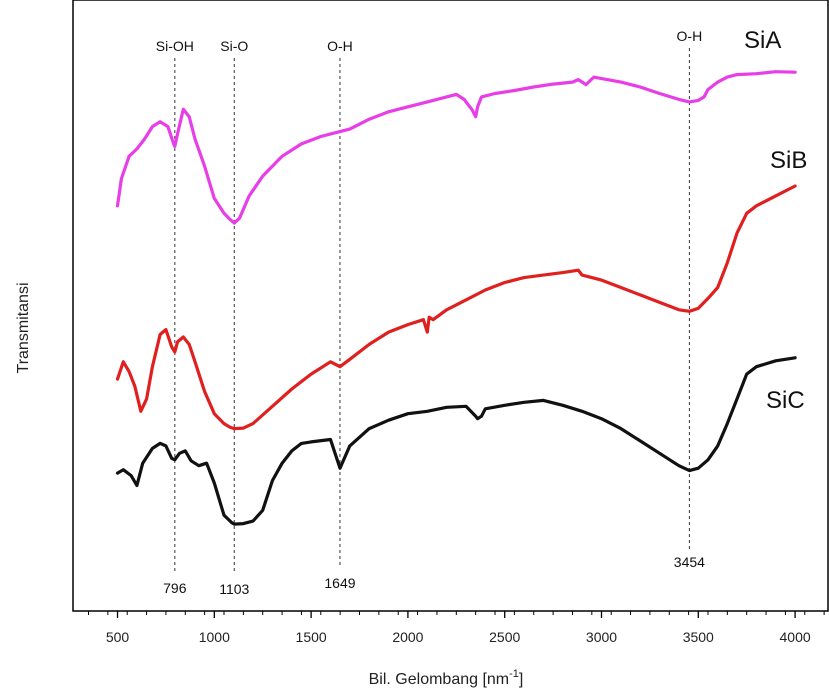  Describe the element at coordinates (788, 160) in the screenshot. I see `series-label-sib: SiB` at that location.